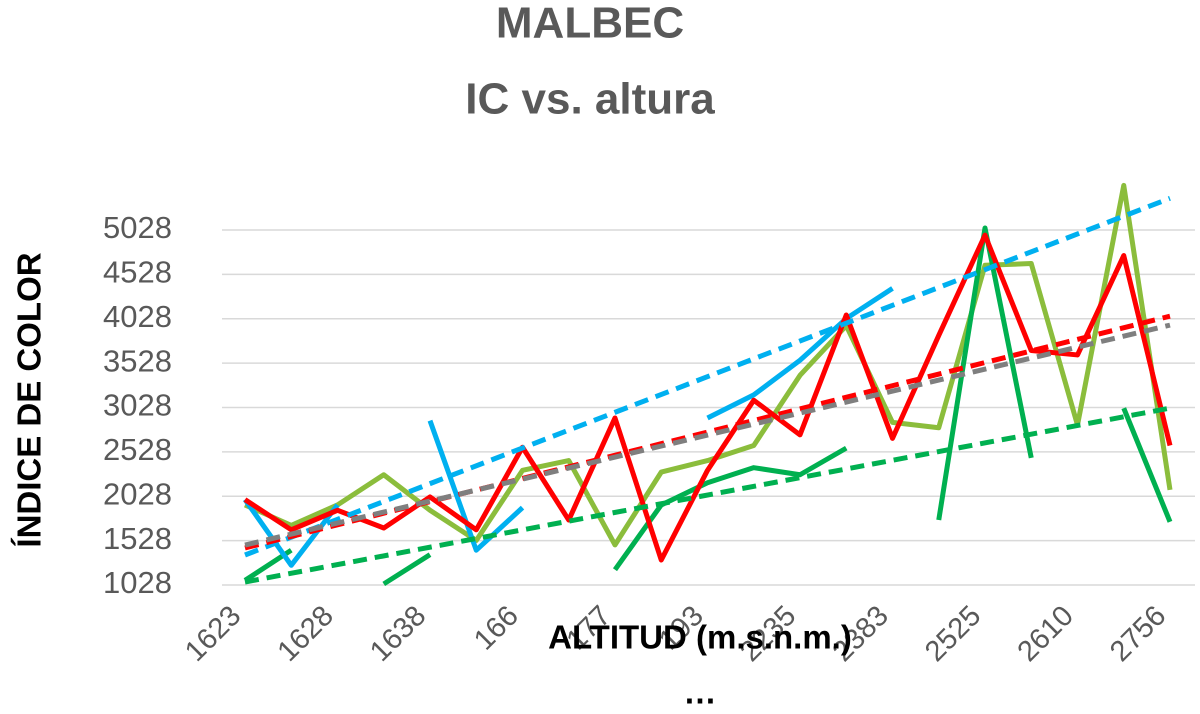 This screenshot has height=714, width=1200. Describe the element at coordinates (1138, 634) in the screenshot. I see `x-tick-label: 2756` at that location.